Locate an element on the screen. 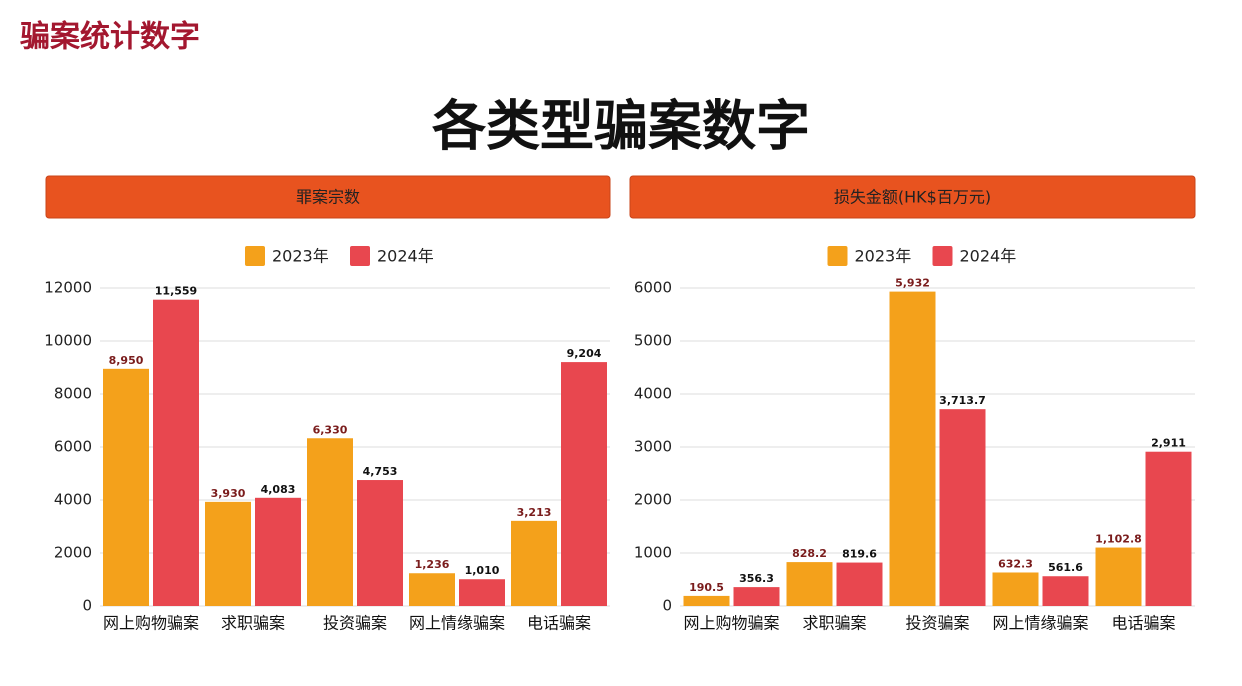 The width and height of the screenshot is (1242, 686). value-label: 356.3 is located at coordinates (756, 578).